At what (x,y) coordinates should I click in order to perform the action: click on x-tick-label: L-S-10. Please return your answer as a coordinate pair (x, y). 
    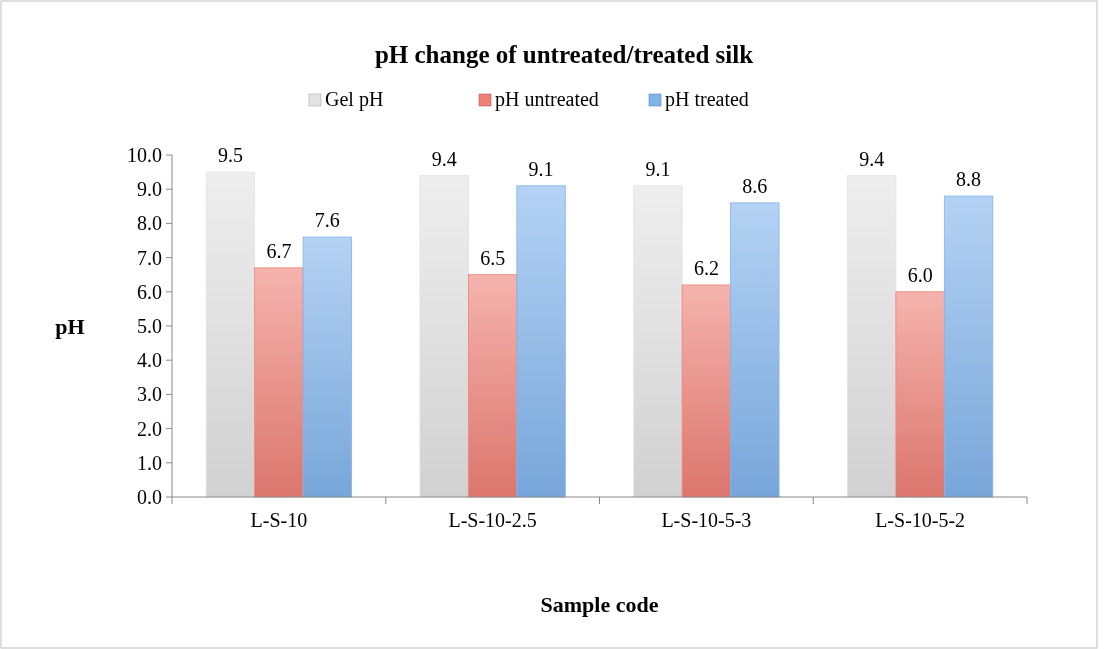
    Looking at the image, I should click on (279, 520).